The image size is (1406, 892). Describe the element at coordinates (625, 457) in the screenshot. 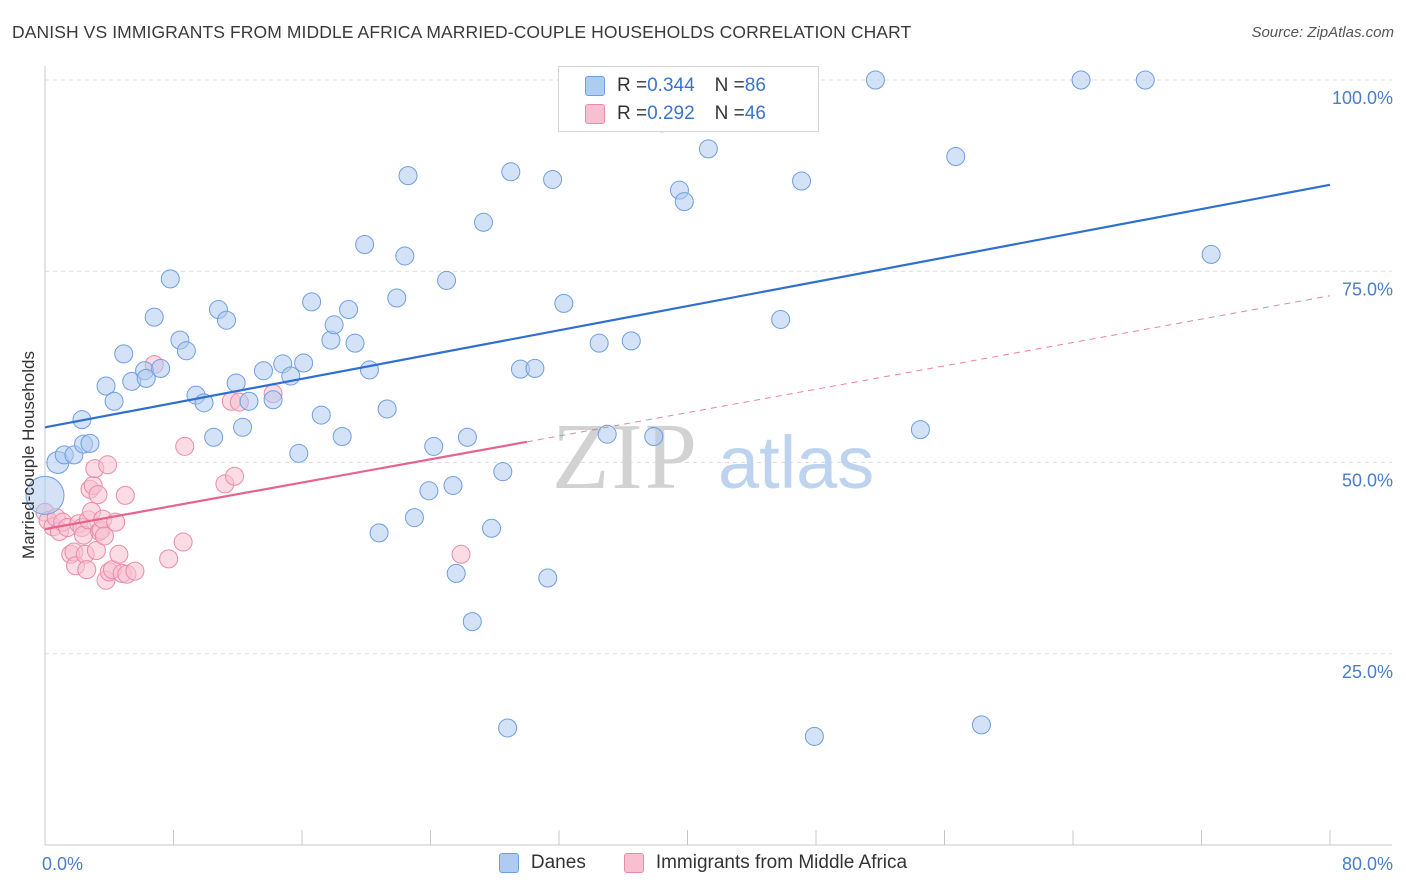

I see `watermark-zip: ZIP` at that location.